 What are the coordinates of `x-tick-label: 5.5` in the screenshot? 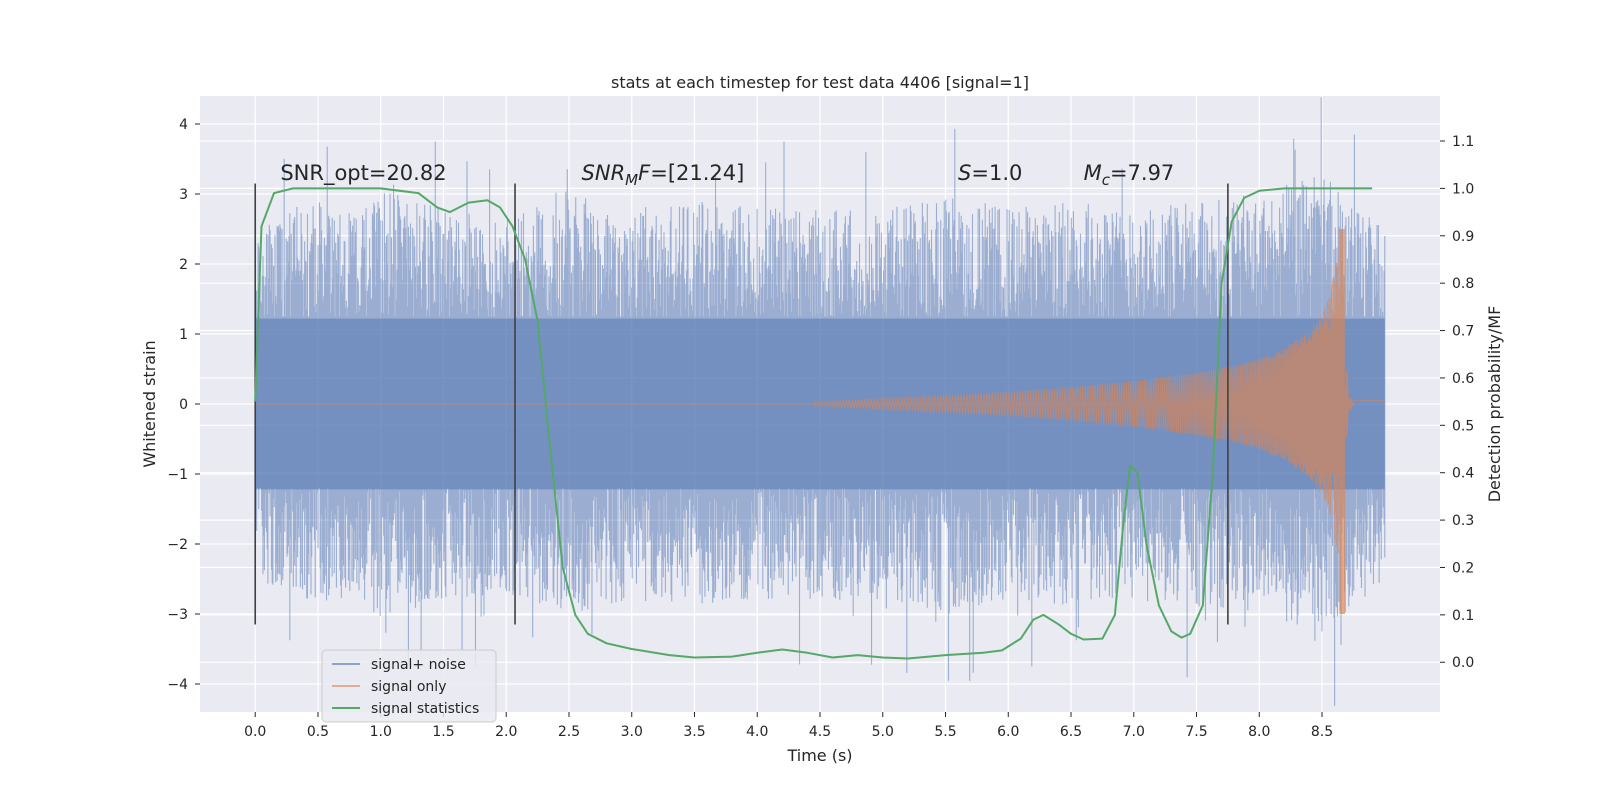 It's located at (945, 732).